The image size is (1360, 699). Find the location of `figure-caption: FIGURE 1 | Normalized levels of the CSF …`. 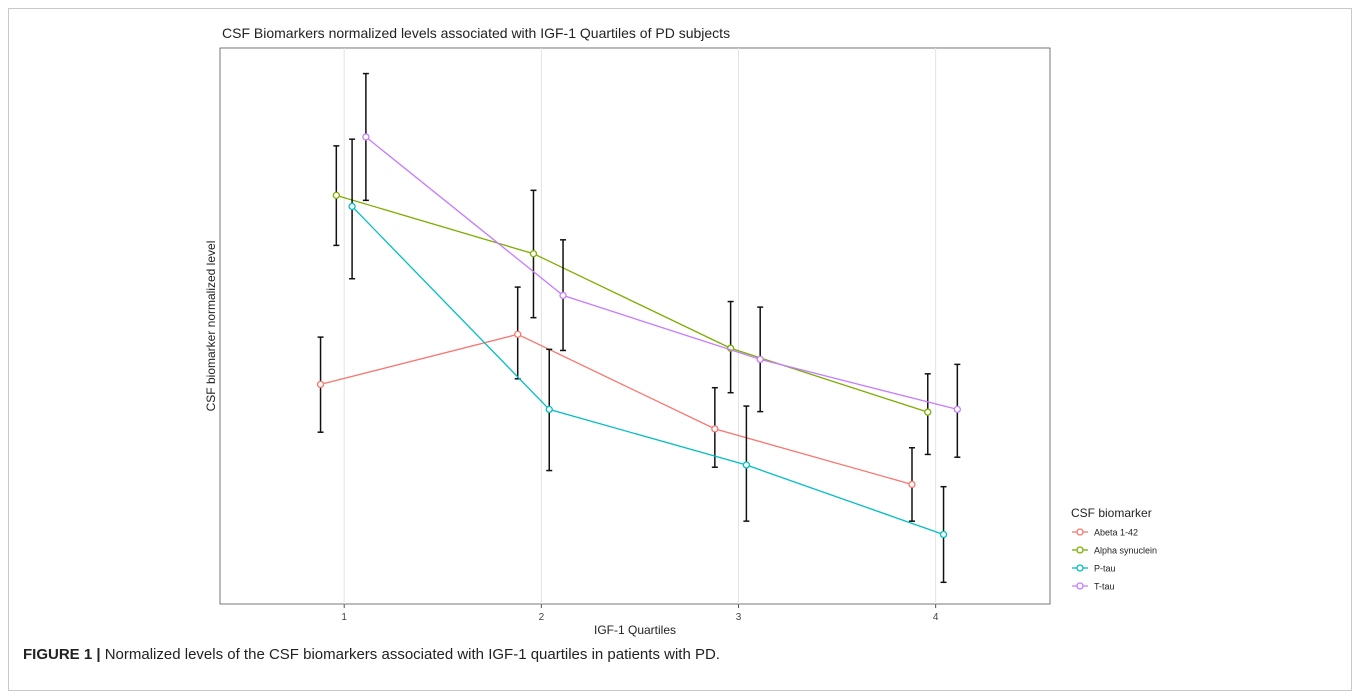

figure-caption: FIGURE 1 | Normalized levels of the CSF … is located at coordinates (371, 654).